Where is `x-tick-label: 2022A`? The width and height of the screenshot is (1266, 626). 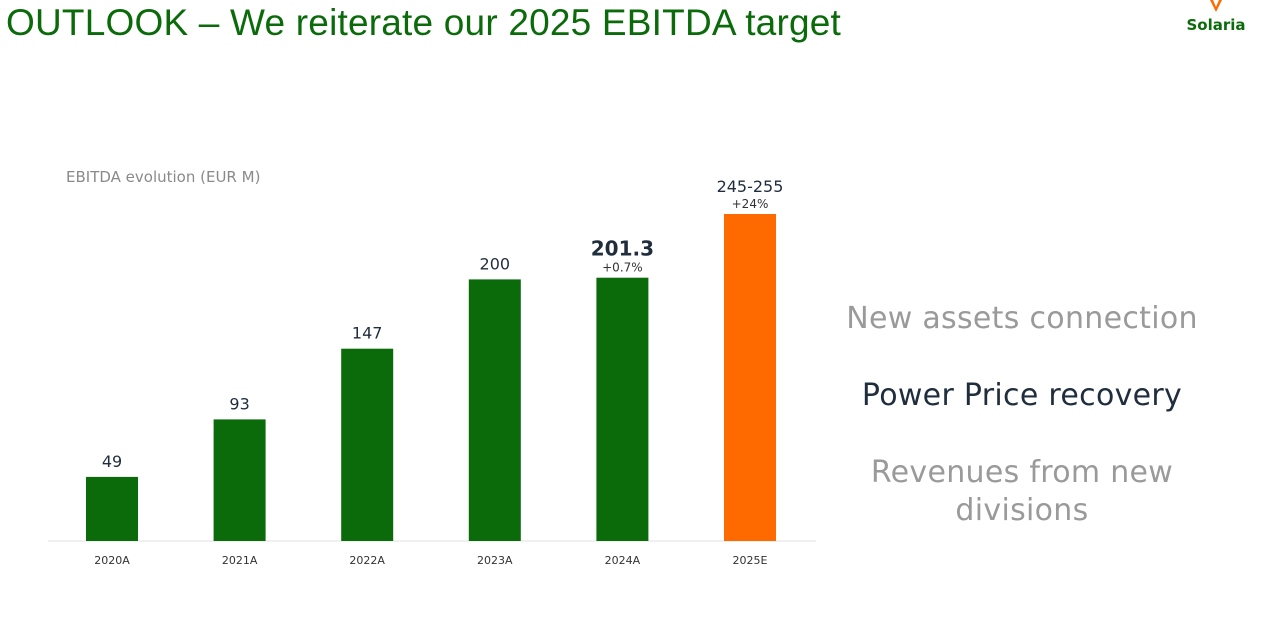 x-tick-label: 2022A is located at coordinates (367, 560).